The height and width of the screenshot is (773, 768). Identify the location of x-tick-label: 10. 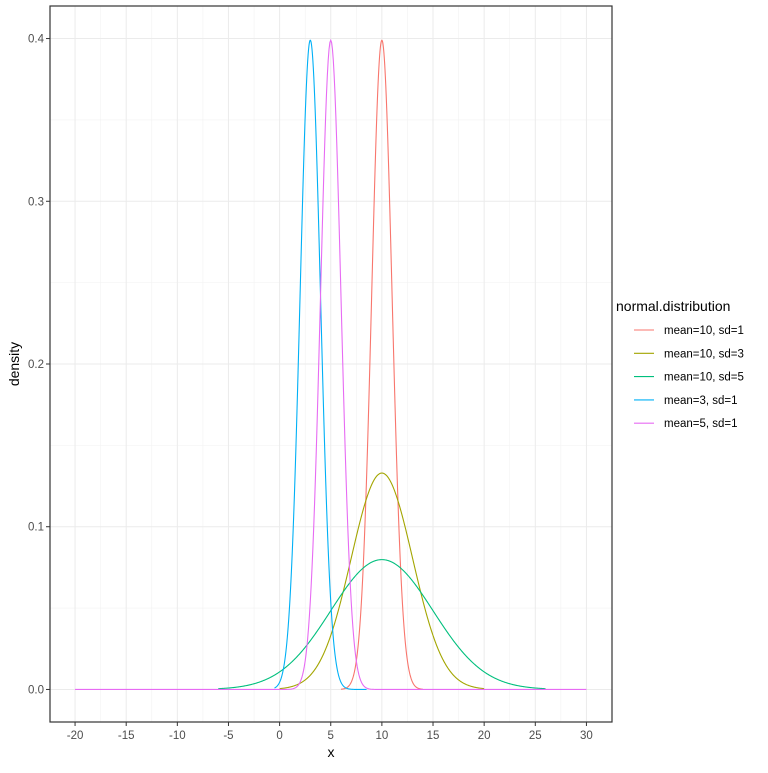
(381, 736).